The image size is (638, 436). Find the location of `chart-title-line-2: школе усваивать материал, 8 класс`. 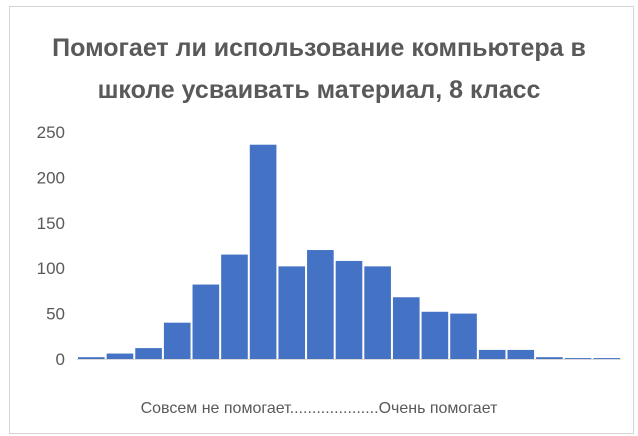

chart-title-line-2: школе усваивать материал, 8 класс is located at coordinates (319, 90).